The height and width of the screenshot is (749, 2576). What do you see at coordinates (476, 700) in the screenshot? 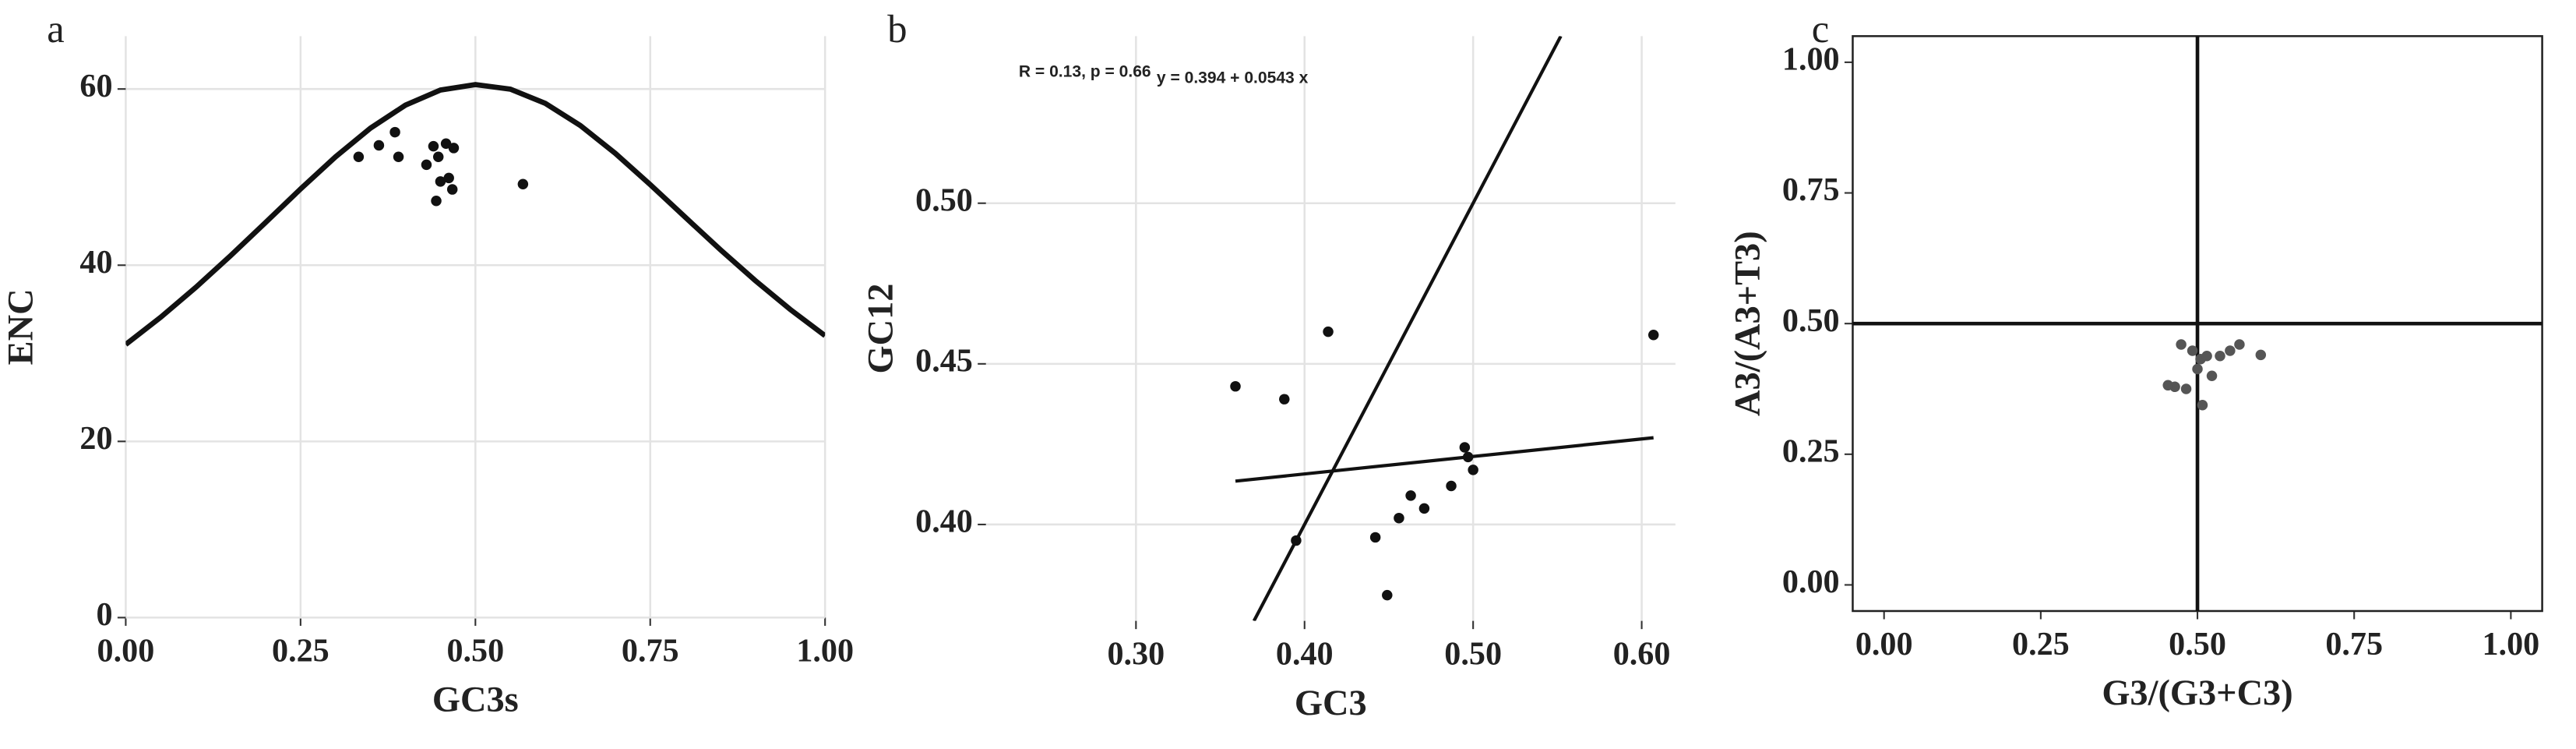
I see `x-axis-title: GC3s` at bounding box center [476, 700].